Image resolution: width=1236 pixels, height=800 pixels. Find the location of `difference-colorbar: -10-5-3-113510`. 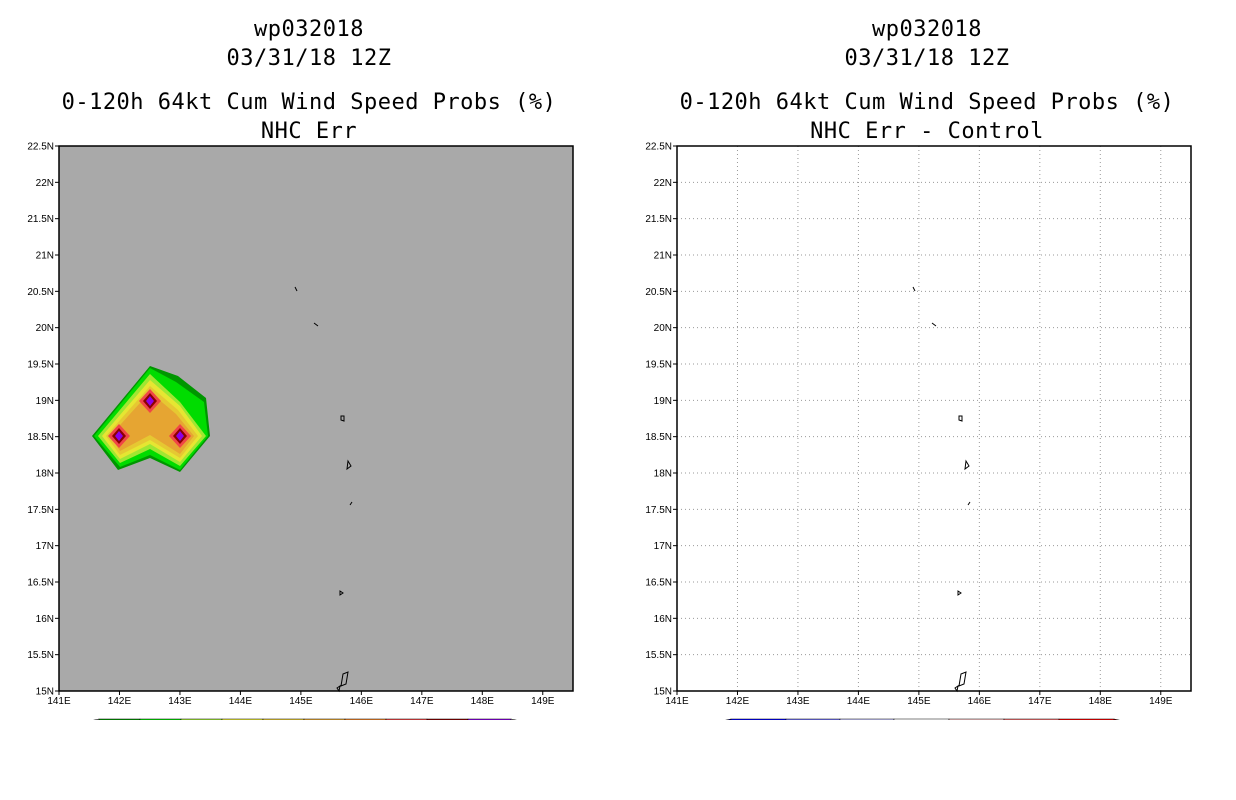

difference-colorbar: -10-5-3-113510 is located at coordinates (922, 719).